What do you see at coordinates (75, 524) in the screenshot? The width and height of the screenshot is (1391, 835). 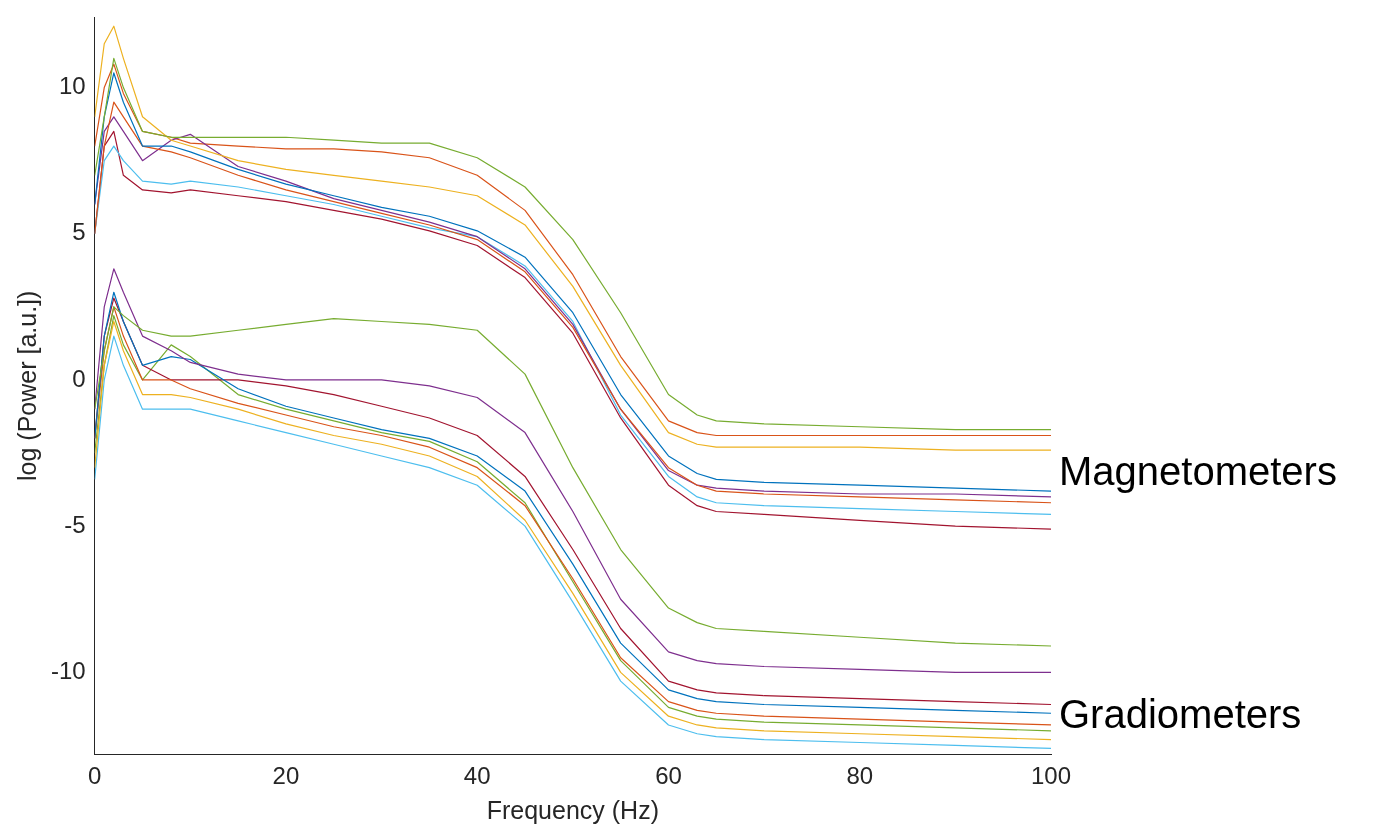 I see `y-tick-label: -5` at bounding box center [75, 524].